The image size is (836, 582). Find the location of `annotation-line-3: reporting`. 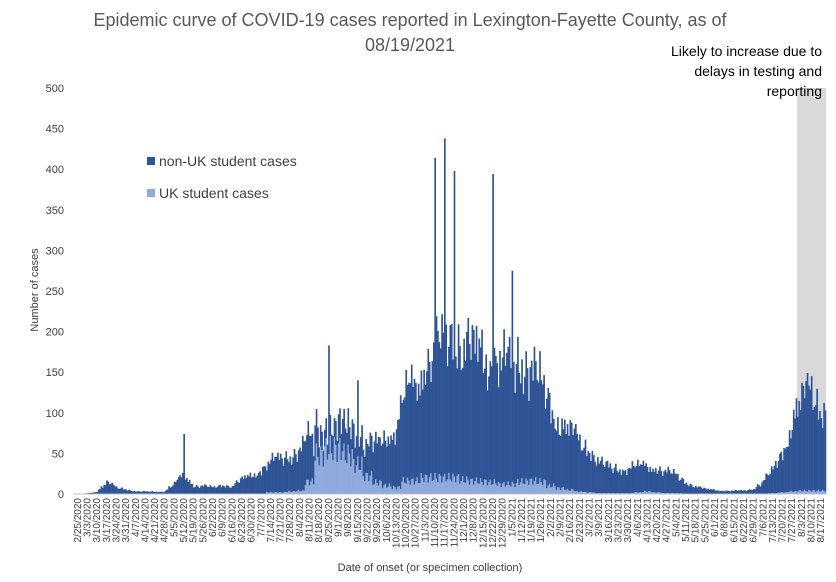

annotation-line-3: reporting is located at coordinates (794, 91).